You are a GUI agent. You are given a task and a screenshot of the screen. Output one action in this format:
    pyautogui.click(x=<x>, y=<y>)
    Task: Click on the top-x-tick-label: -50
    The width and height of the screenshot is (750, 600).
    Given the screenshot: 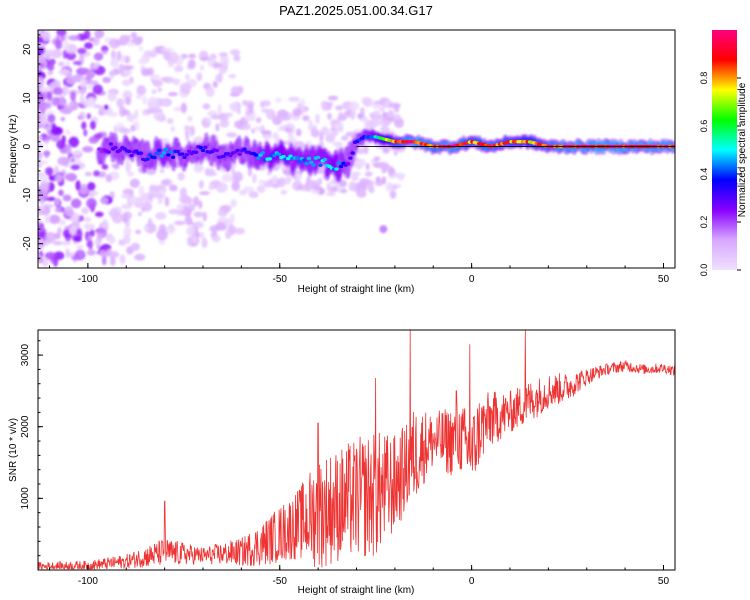 What is the action you would take?
    pyautogui.click(x=280, y=279)
    